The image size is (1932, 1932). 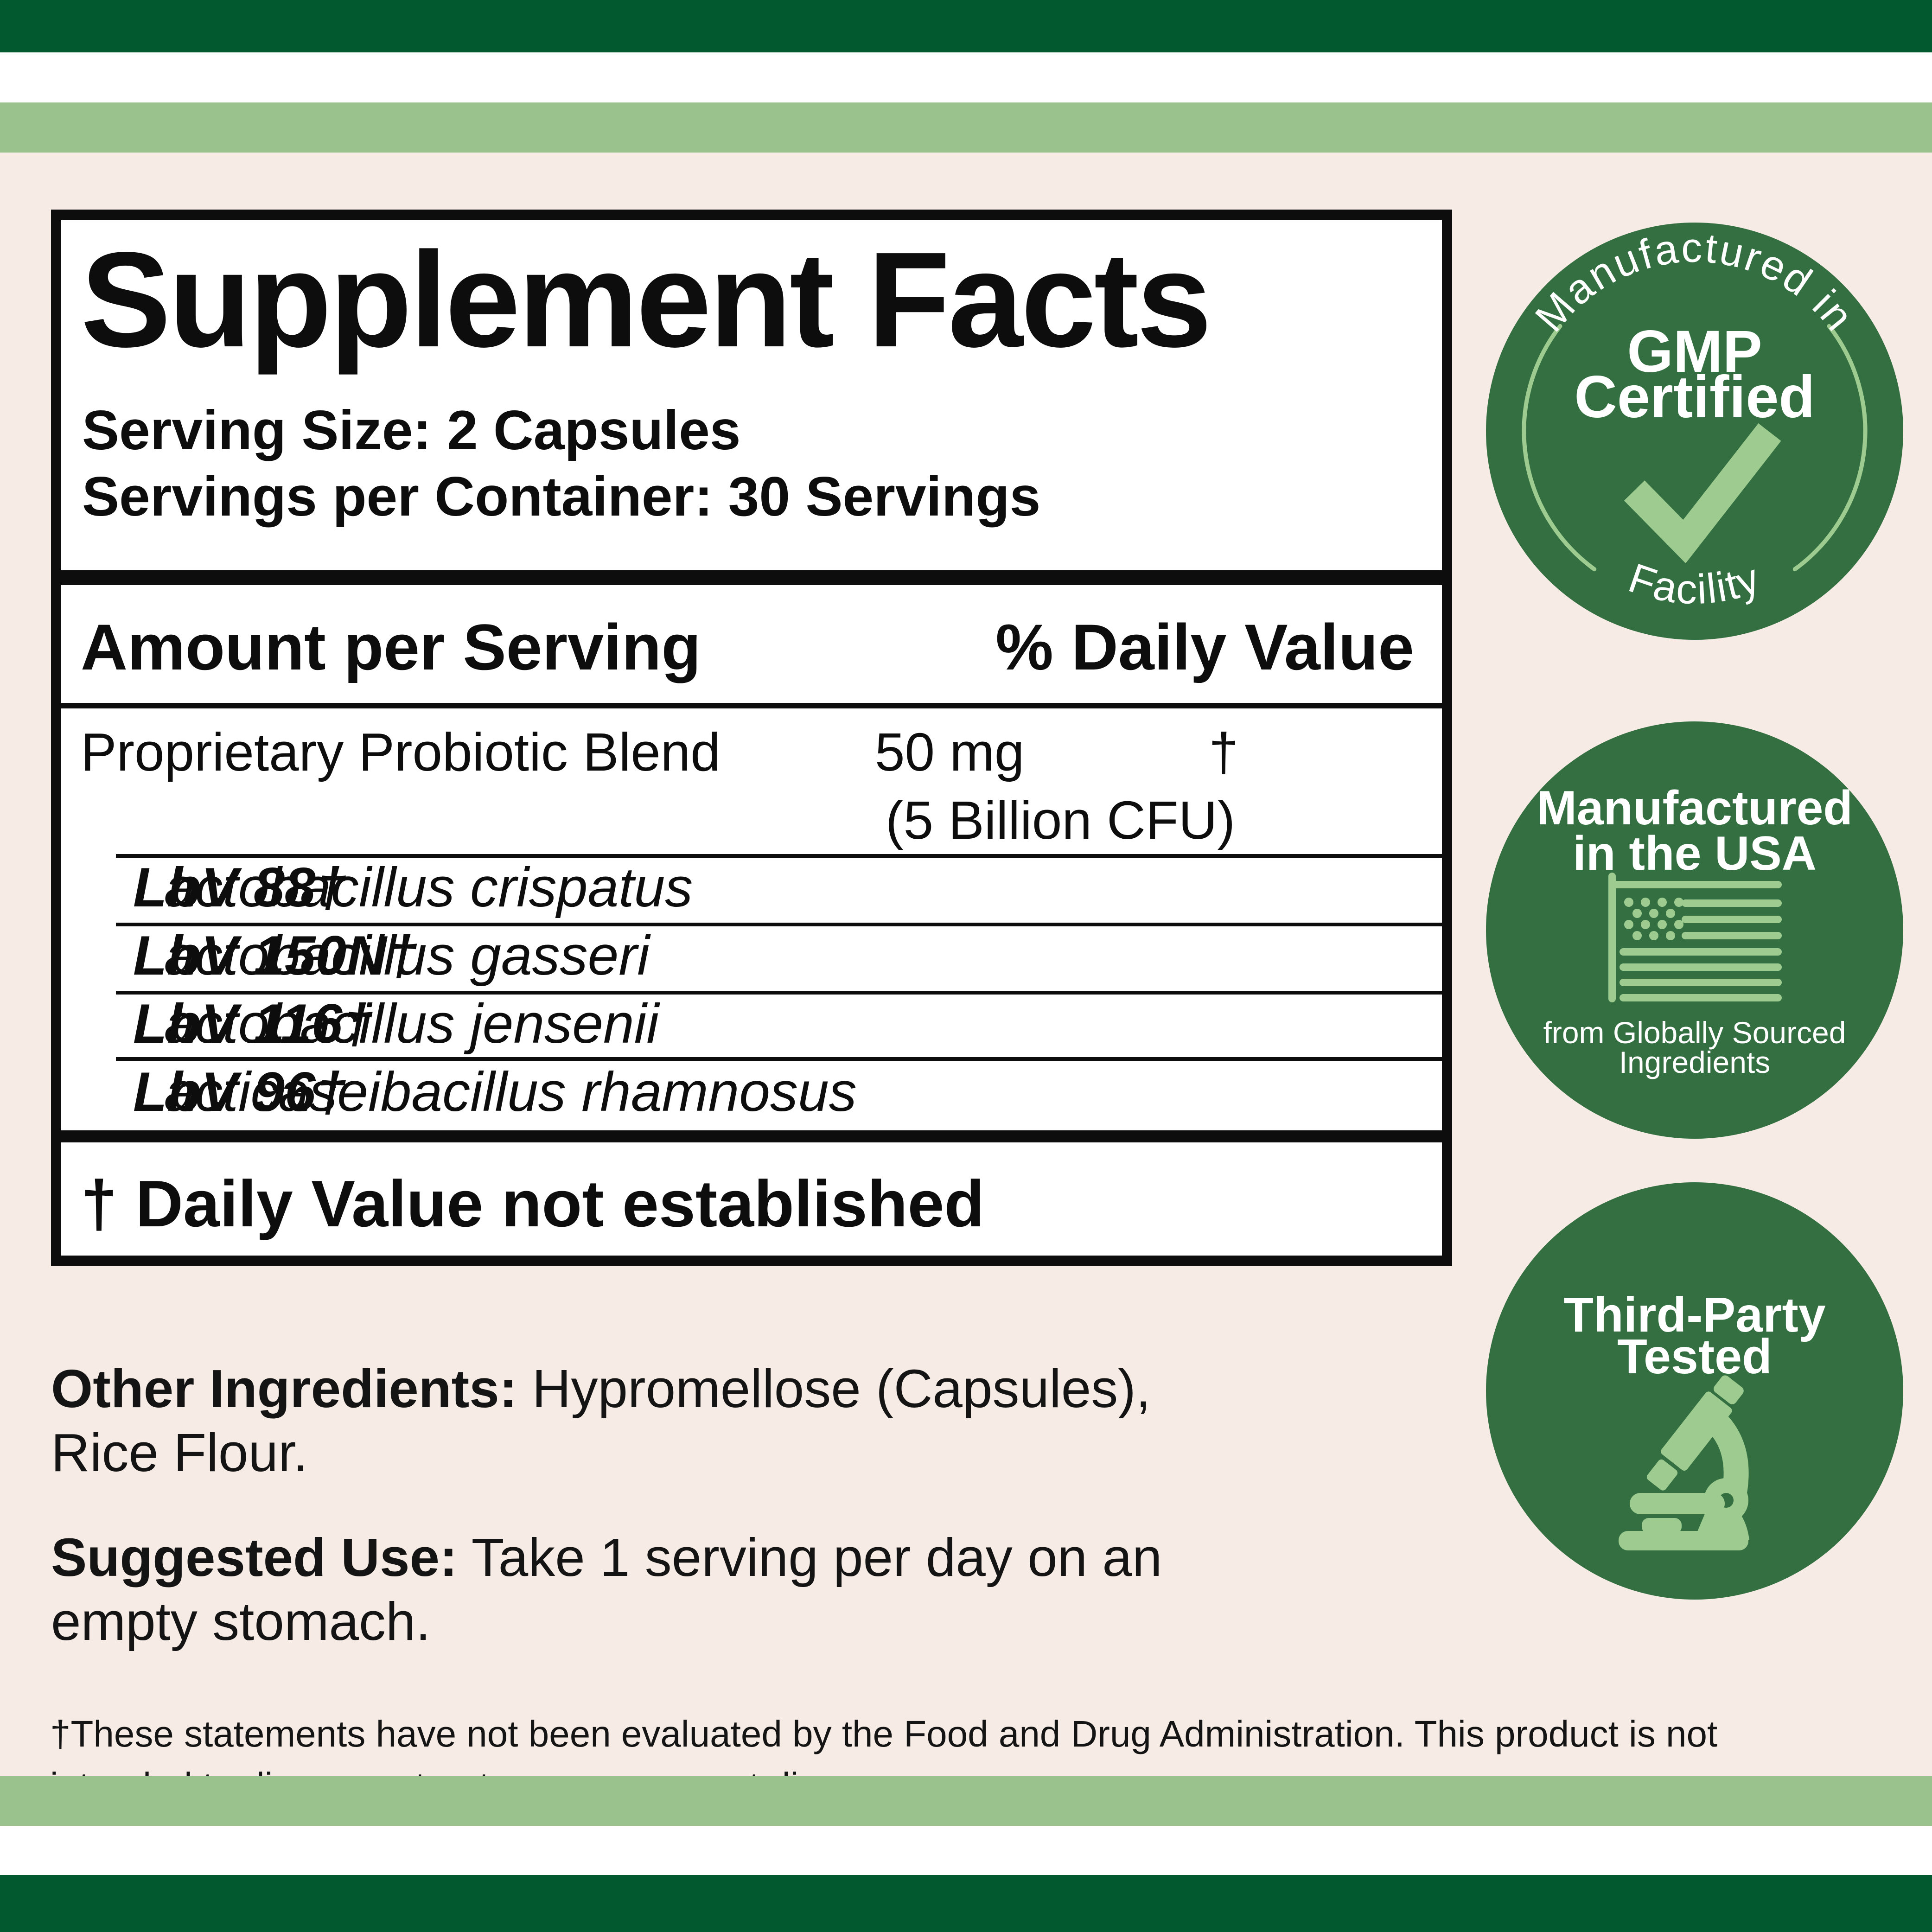 I want to click on gmp-certified-badge: Manufactured in GMP Certified Facility, so click(x=1694, y=431).